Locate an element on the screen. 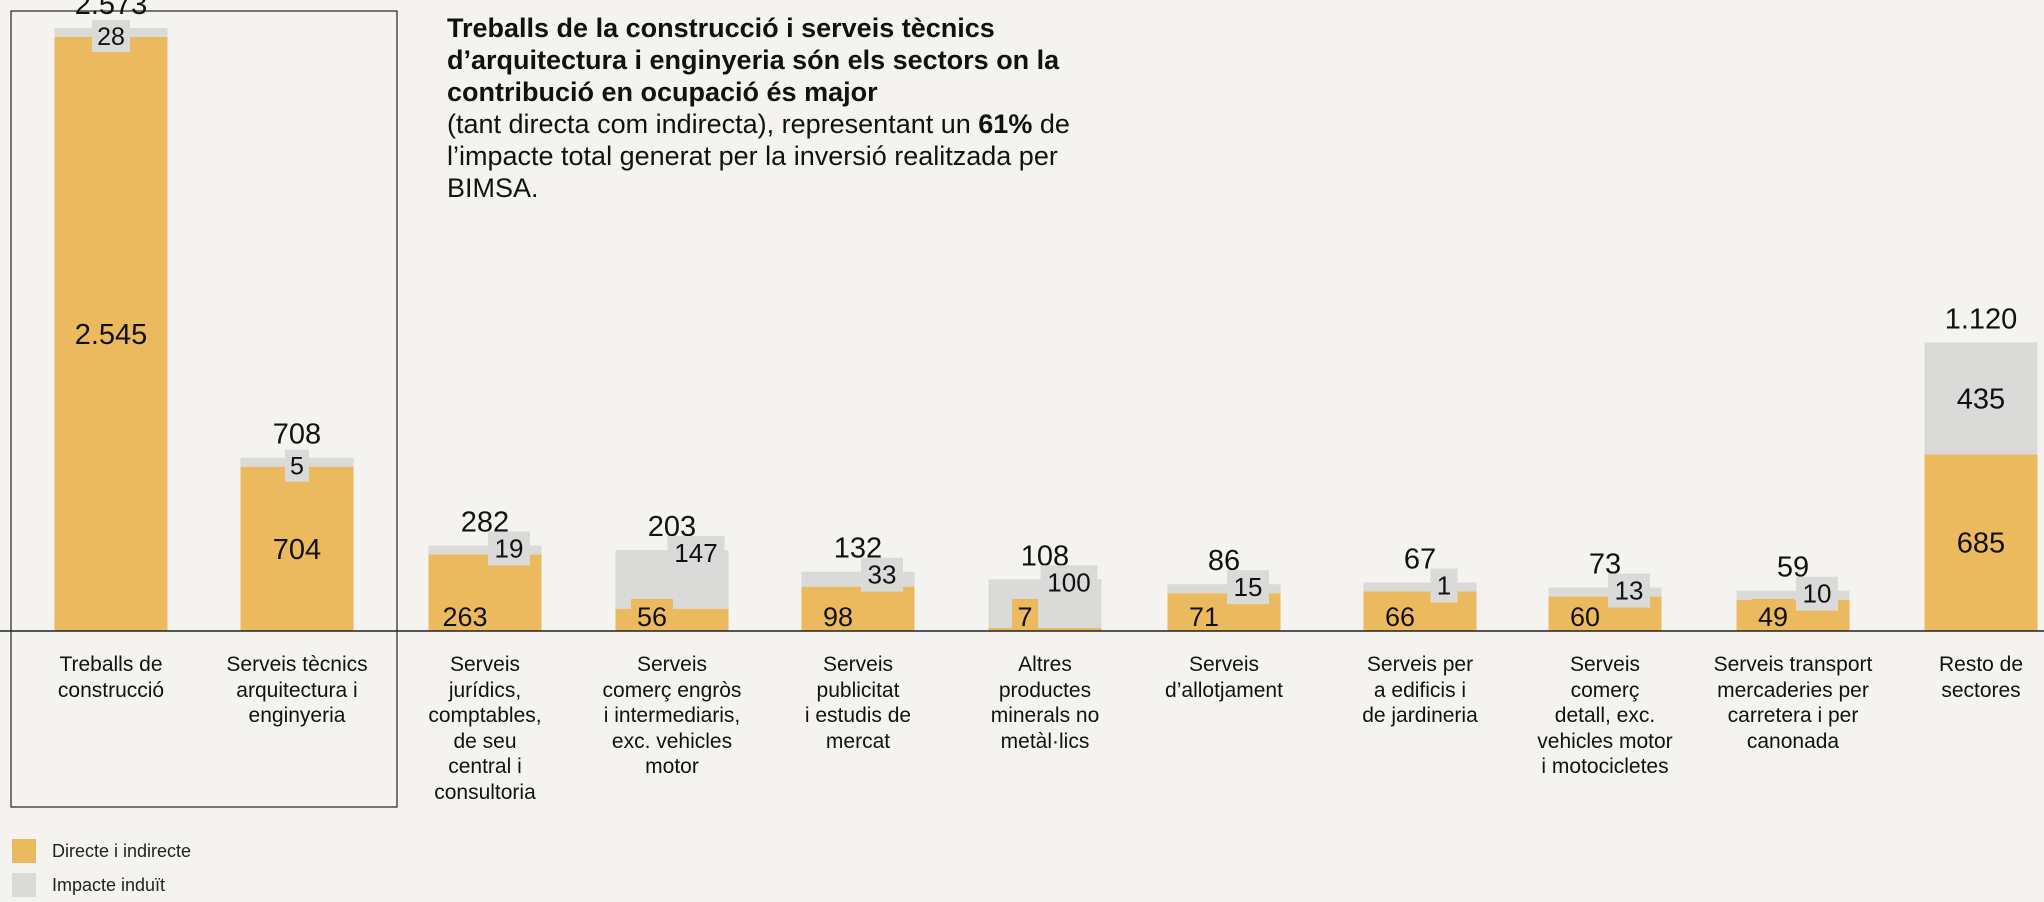  total-label: 708 is located at coordinates (297, 435).